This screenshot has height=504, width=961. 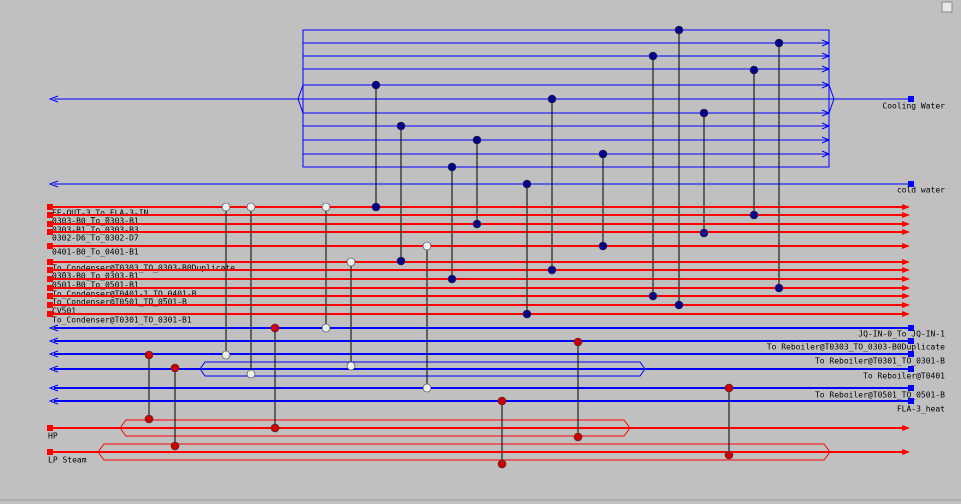 I want to click on loop, so click(x=464, y=452).